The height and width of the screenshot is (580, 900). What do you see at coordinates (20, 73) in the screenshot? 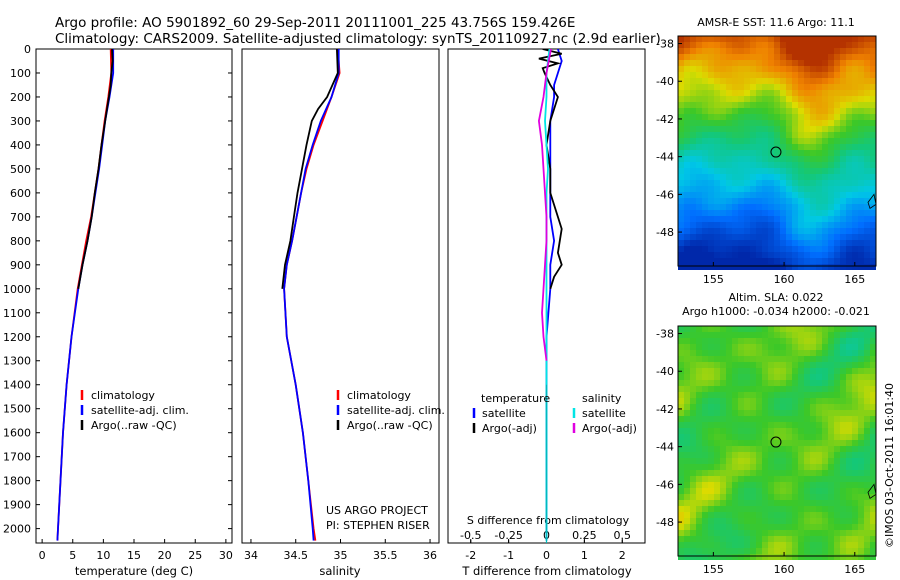
I see `y-tick-label: 100` at bounding box center [20, 73].